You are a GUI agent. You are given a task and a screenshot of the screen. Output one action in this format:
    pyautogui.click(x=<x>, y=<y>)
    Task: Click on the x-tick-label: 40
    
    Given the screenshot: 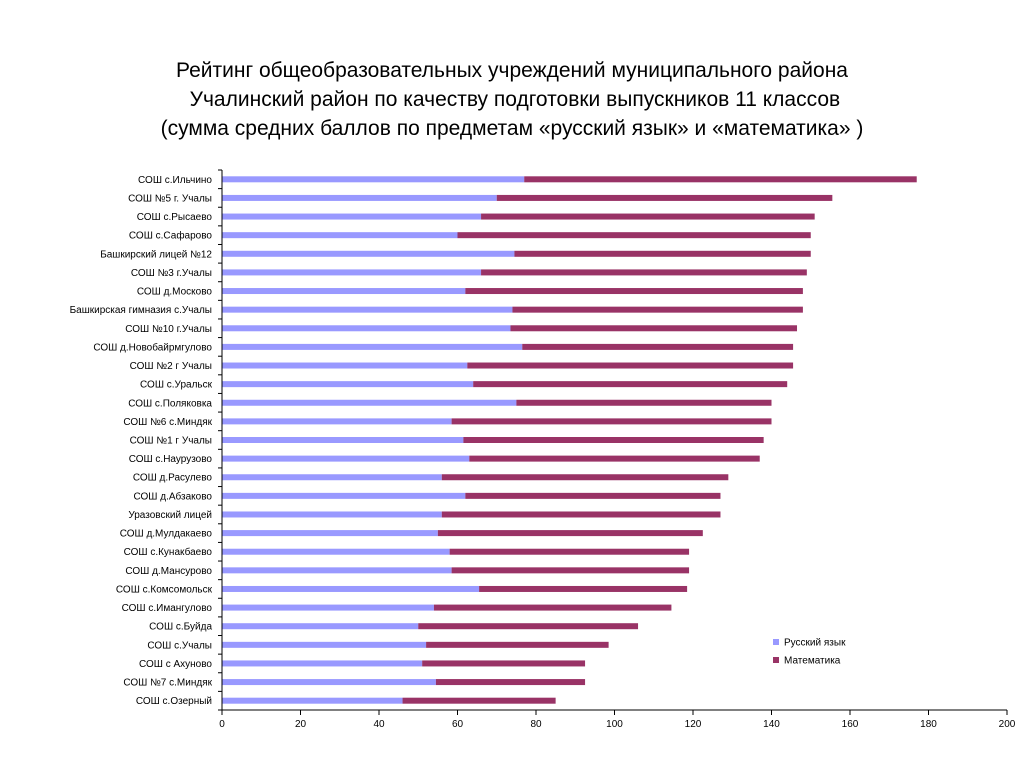 What is the action you would take?
    pyautogui.click(x=379, y=724)
    